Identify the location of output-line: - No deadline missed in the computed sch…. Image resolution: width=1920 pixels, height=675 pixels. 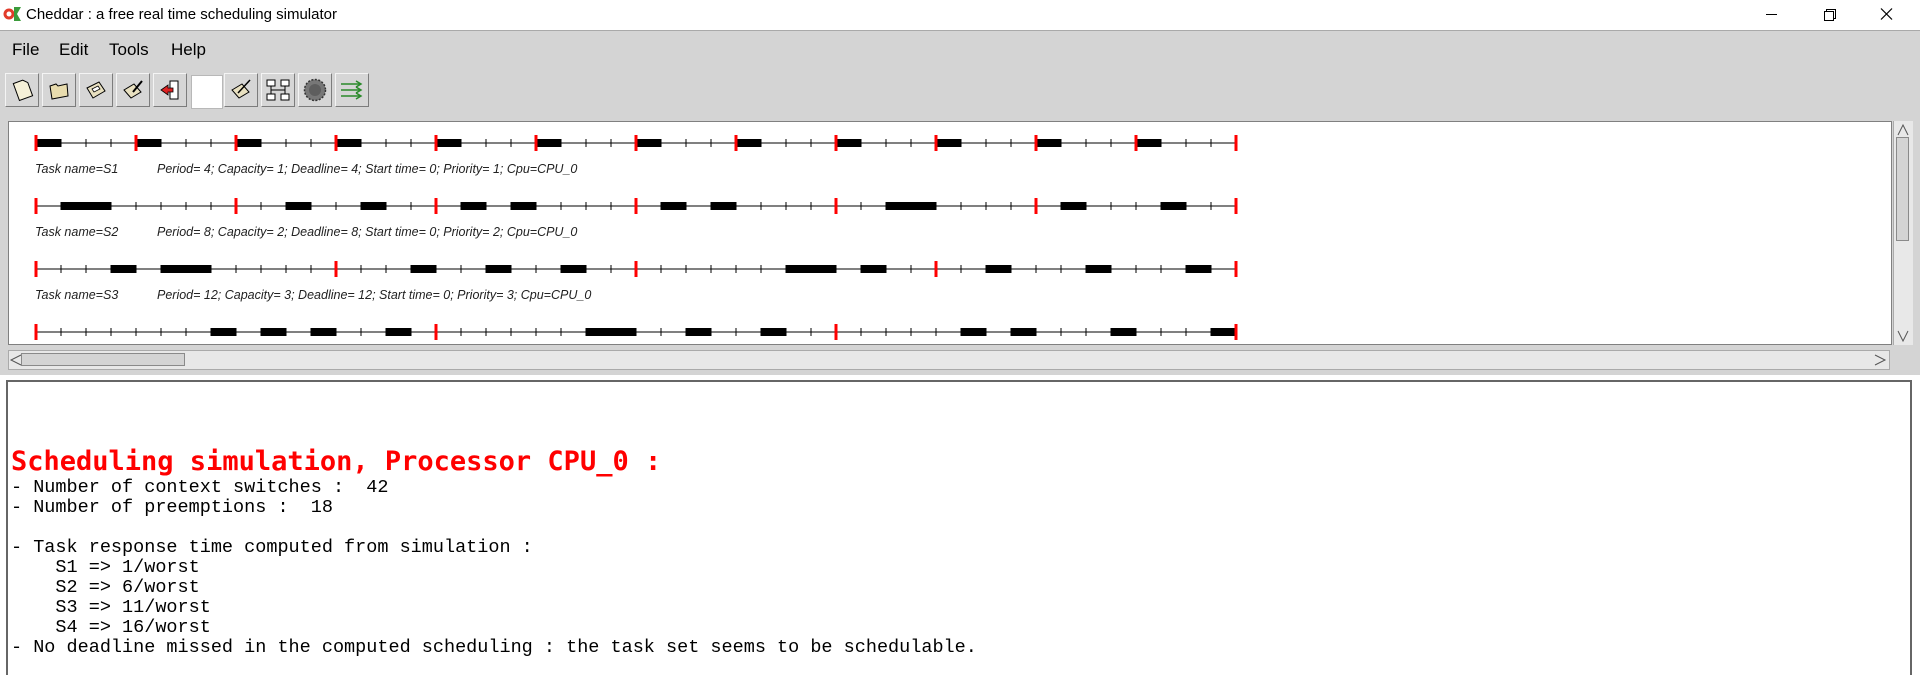
(494, 647).